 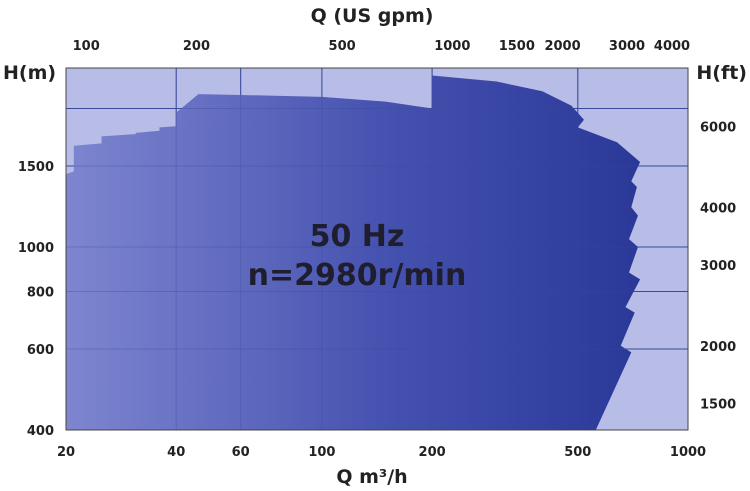 What do you see at coordinates (371, 477) in the screenshot?
I see `bottom-axis-title: Q m³/h` at bounding box center [371, 477].